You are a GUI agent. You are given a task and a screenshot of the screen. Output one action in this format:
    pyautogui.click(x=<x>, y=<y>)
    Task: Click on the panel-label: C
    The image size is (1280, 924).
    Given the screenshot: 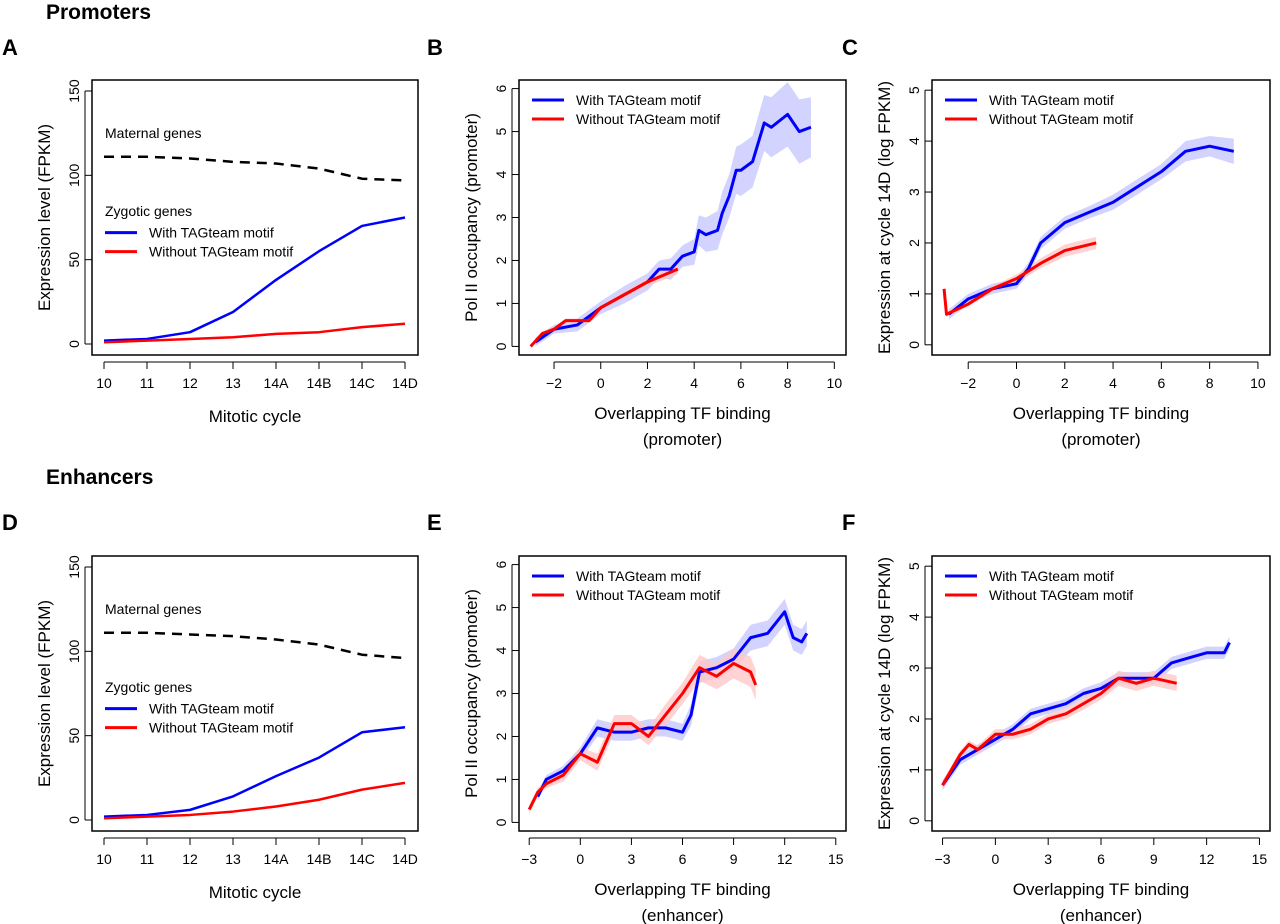 What is the action you would take?
    pyautogui.click(x=850, y=47)
    